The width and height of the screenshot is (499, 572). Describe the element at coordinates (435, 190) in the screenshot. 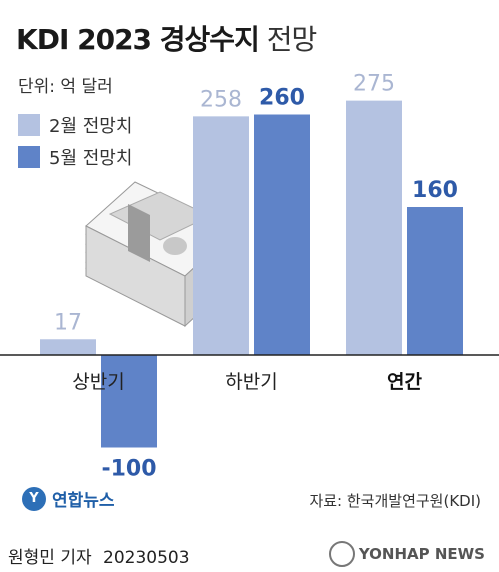

I see `data-label-may-2: 160` at that location.